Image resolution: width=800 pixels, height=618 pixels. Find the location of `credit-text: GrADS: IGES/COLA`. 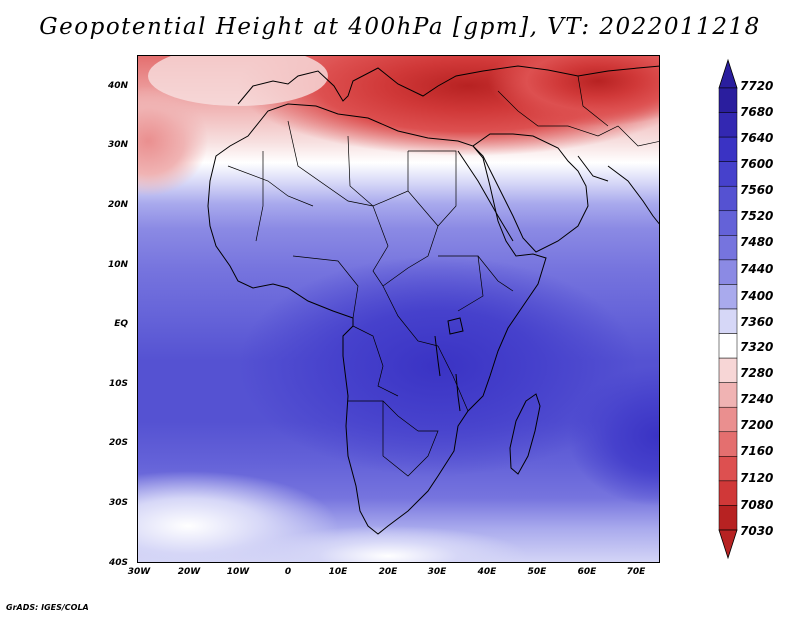

credit-text: GrADS: IGES/COLA is located at coordinates (47, 607).